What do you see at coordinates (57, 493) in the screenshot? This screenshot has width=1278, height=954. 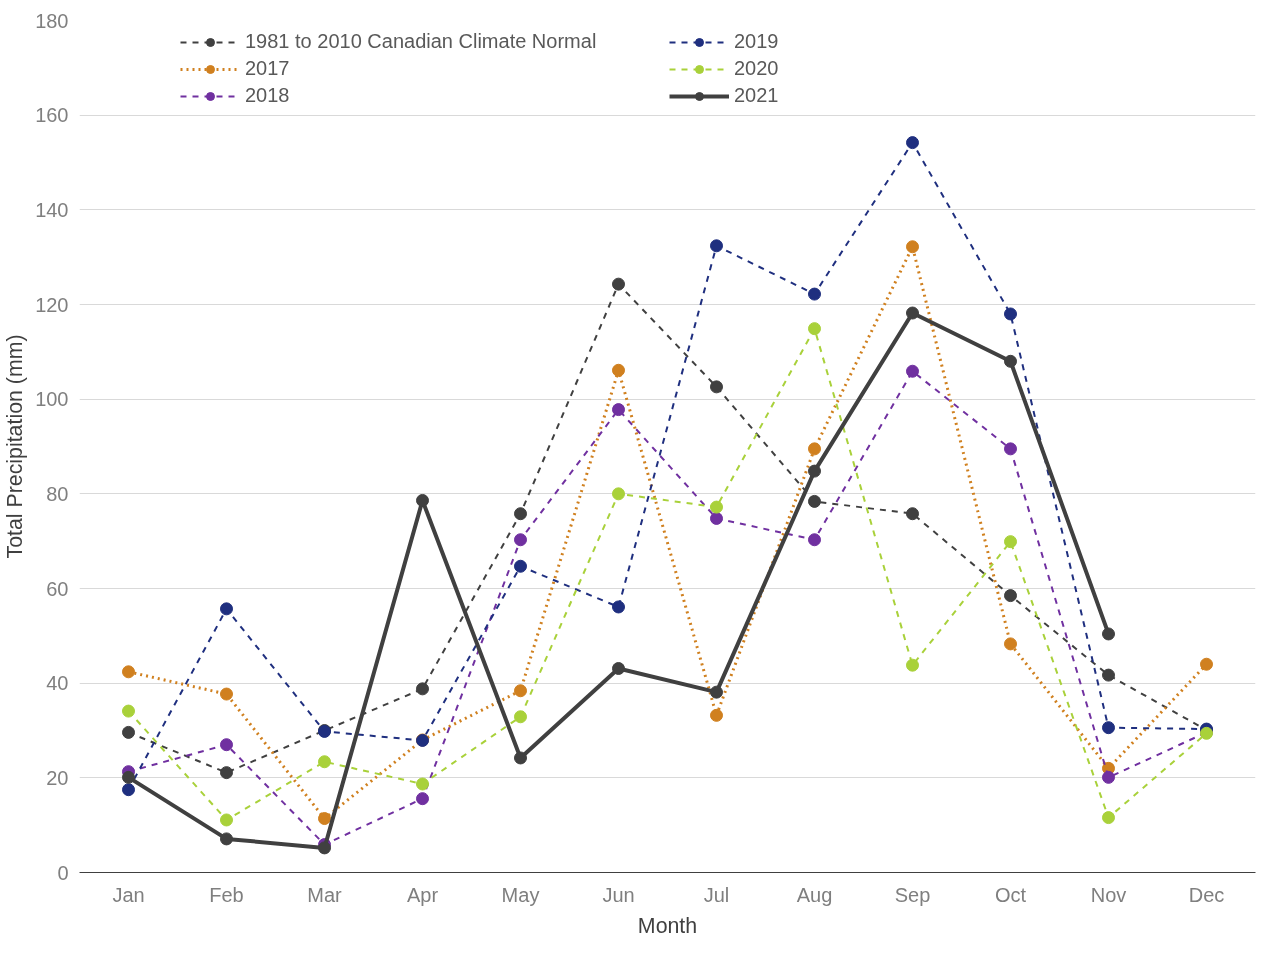 I see `y-tick-label: 80` at bounding box center [57, 493].